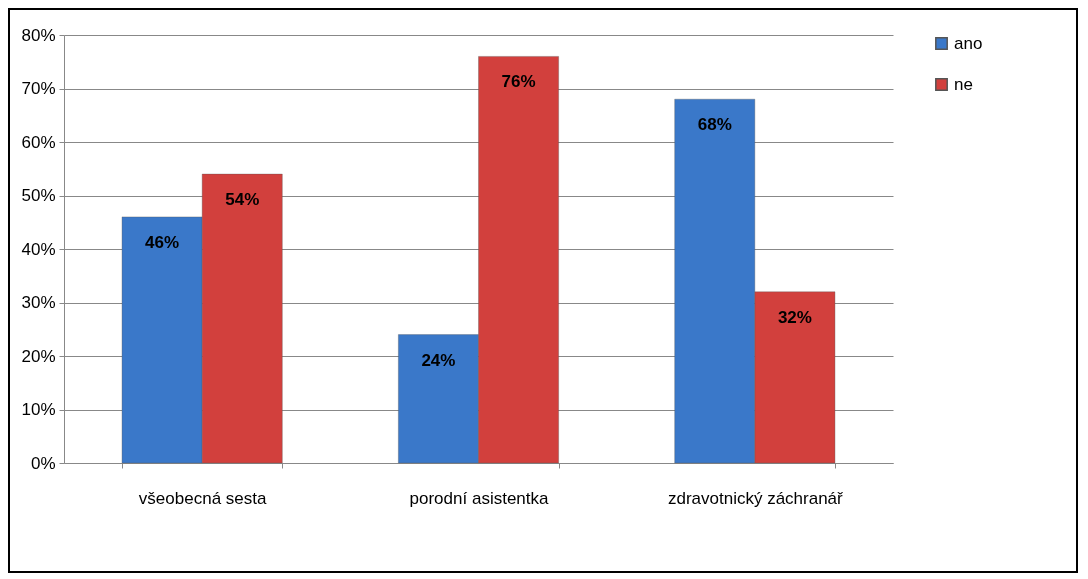  I want to click on y-tick-label: 20%, so click(38, 356).